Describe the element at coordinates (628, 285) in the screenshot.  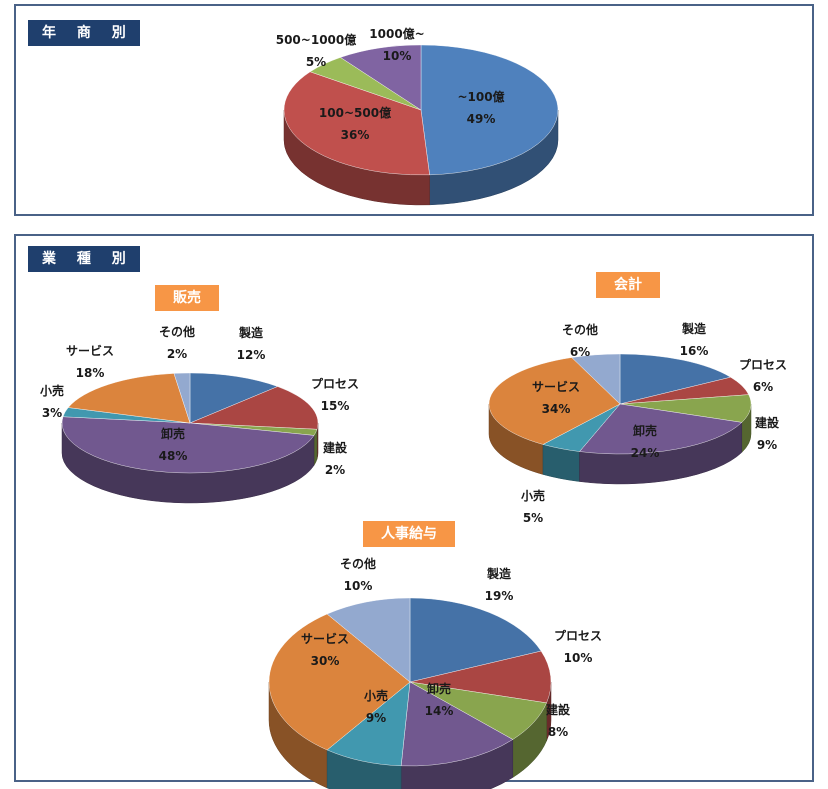
I see `chart-title-accounting: 会計` at that location.